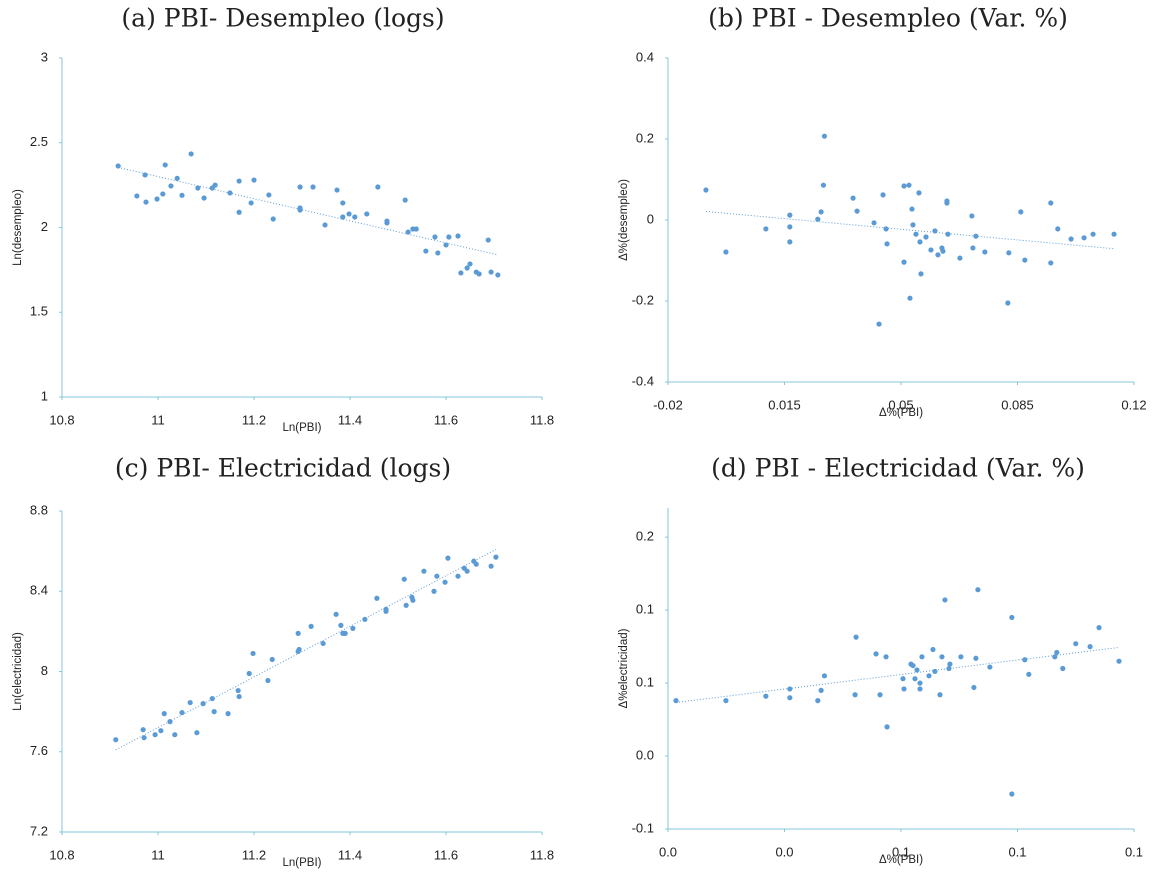  What do you see at coordinates (39, 830) in the screenshot?
I see `y-tick-label: 7.2` at bounding box center [39, 830].